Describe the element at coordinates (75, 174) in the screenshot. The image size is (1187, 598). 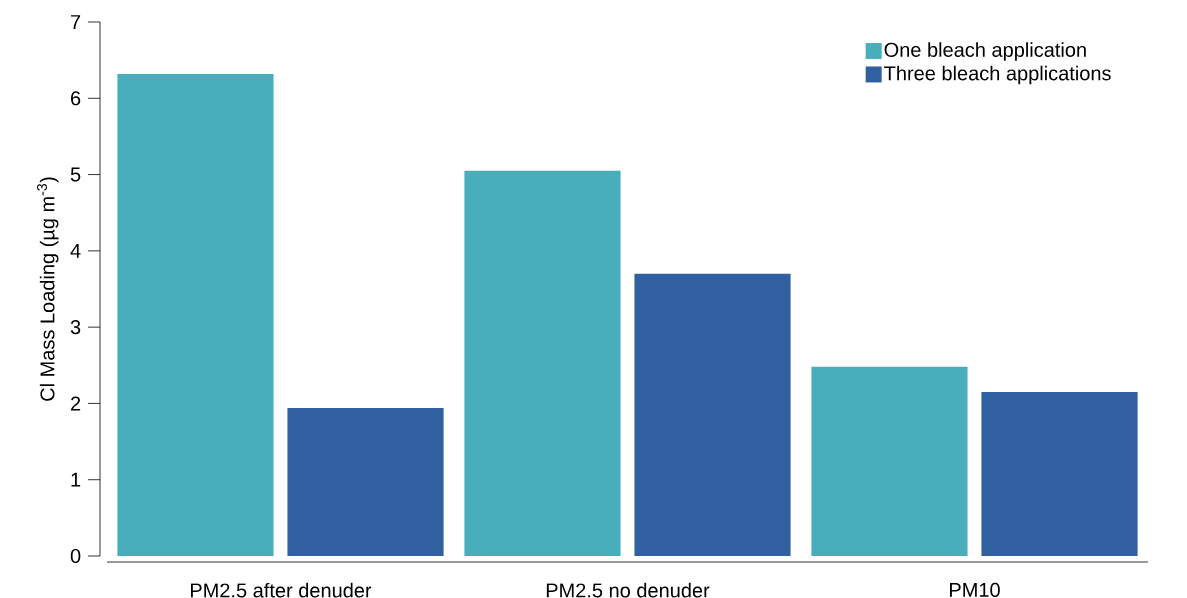
I see `y-tick-label: 5` at that location.